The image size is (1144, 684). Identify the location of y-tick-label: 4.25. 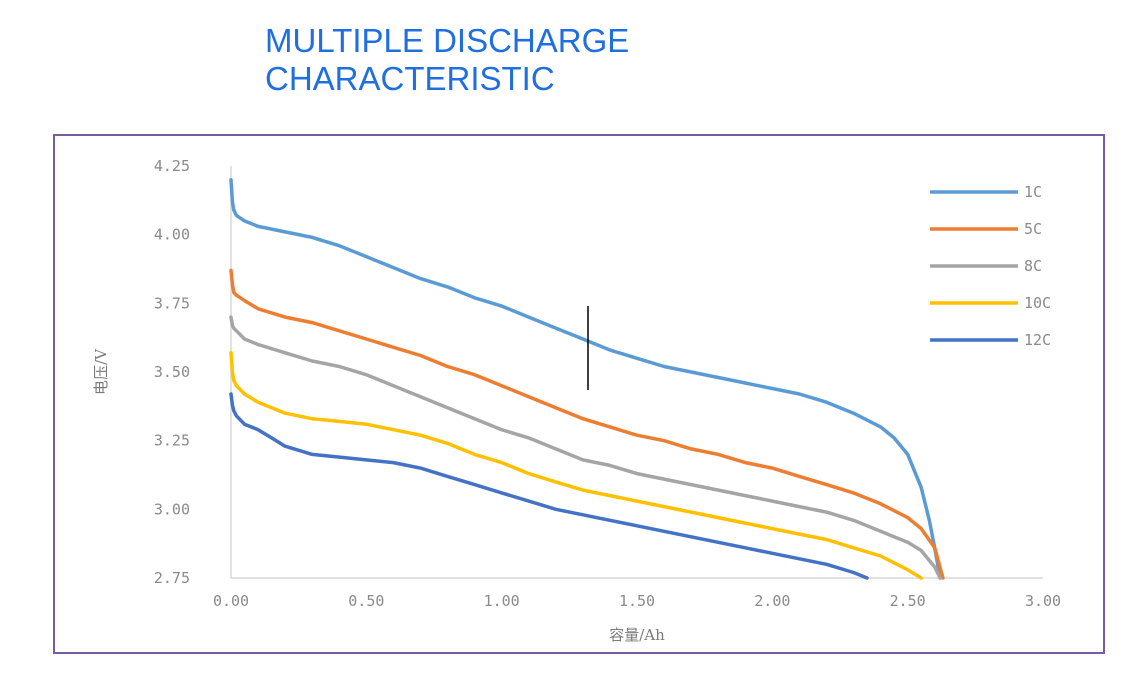
(172, 166).